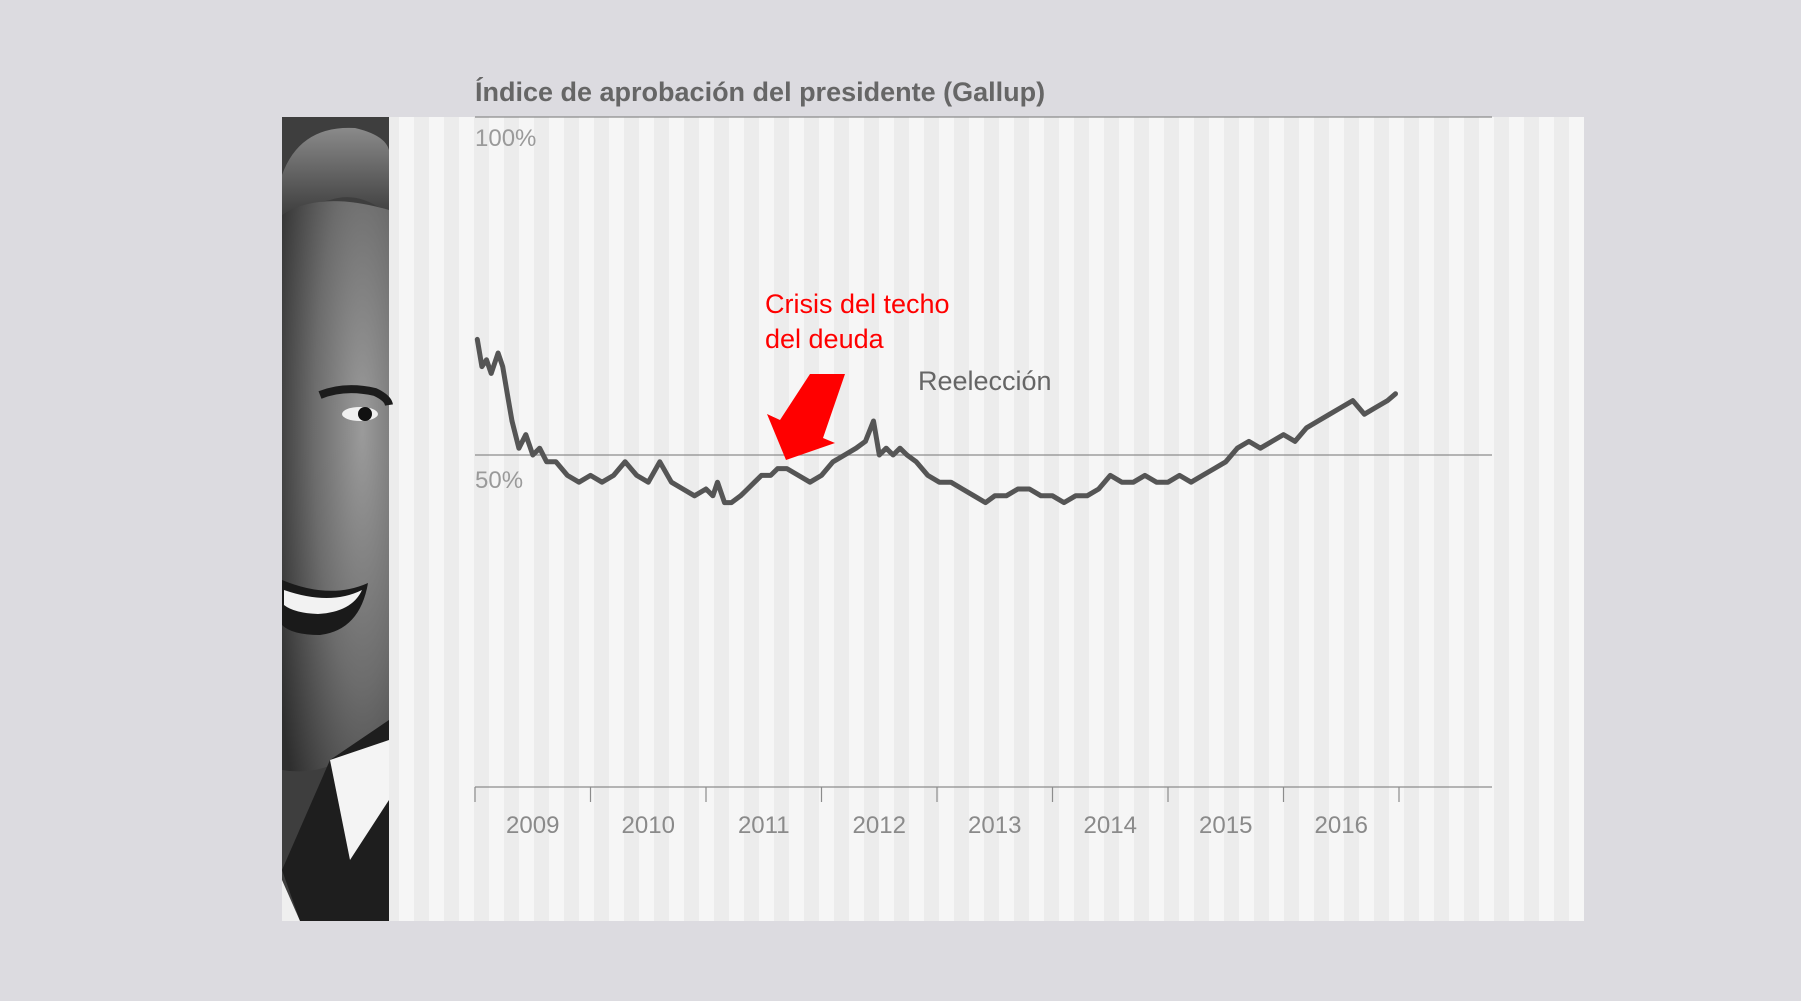 The image size is (1801, 1001). I want to click on x-tick-label: 2010, so click(648, 825).